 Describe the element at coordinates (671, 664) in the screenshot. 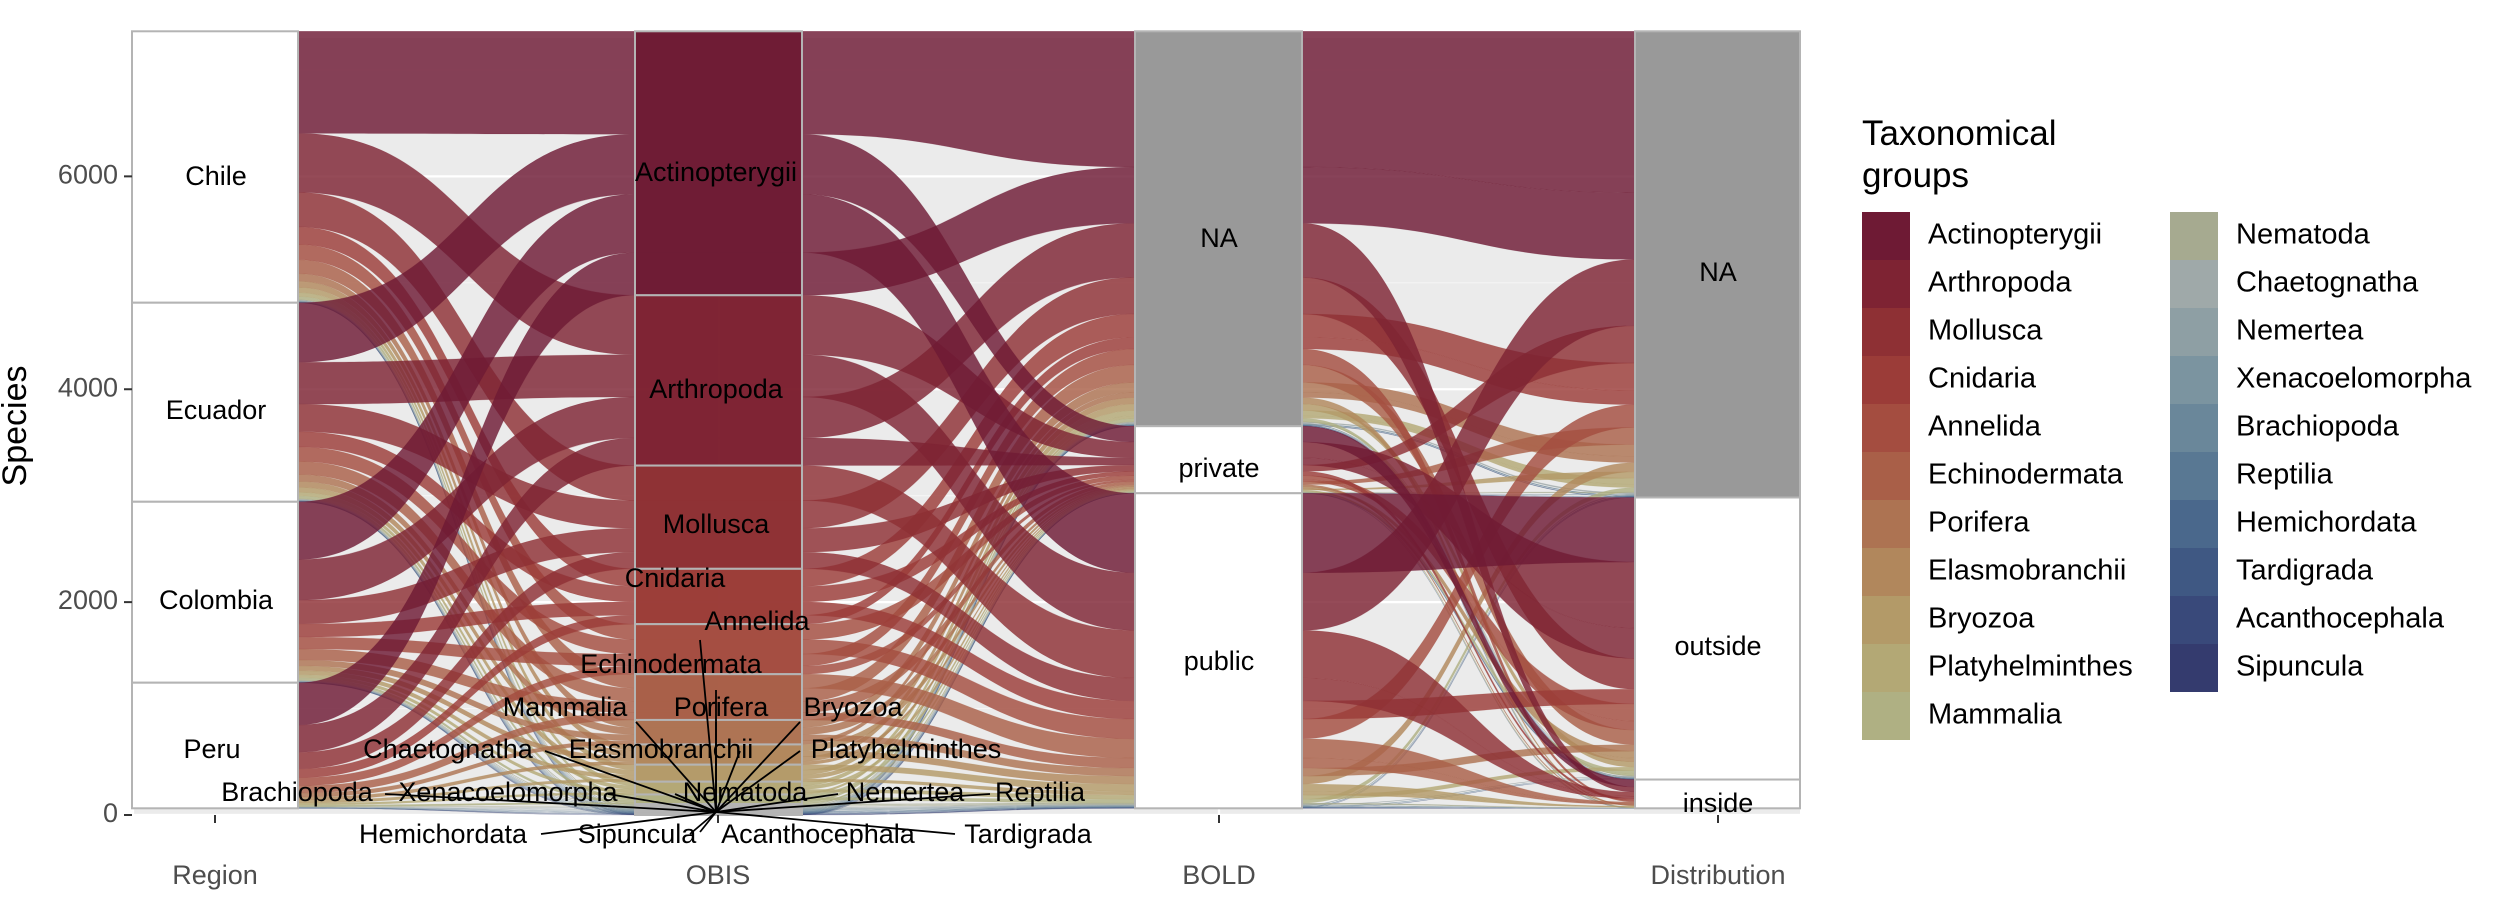

I see `stratum-label-echinodermata: Echinodermata` at that location.